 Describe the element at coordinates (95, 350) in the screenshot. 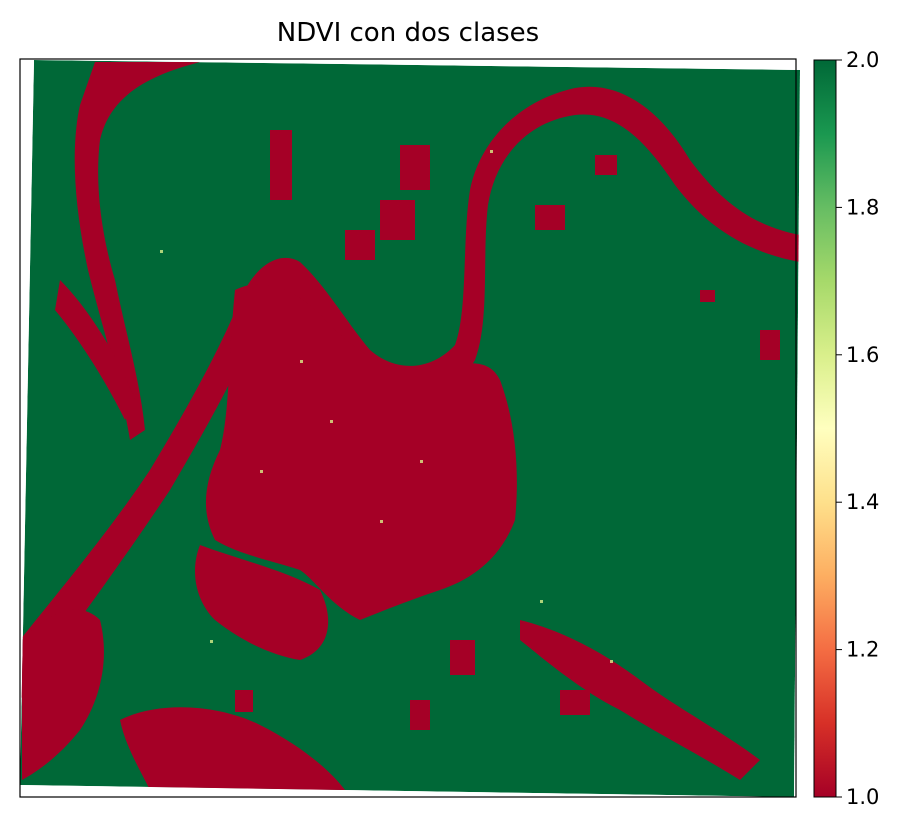

I see `river-left-lobe` at that location.